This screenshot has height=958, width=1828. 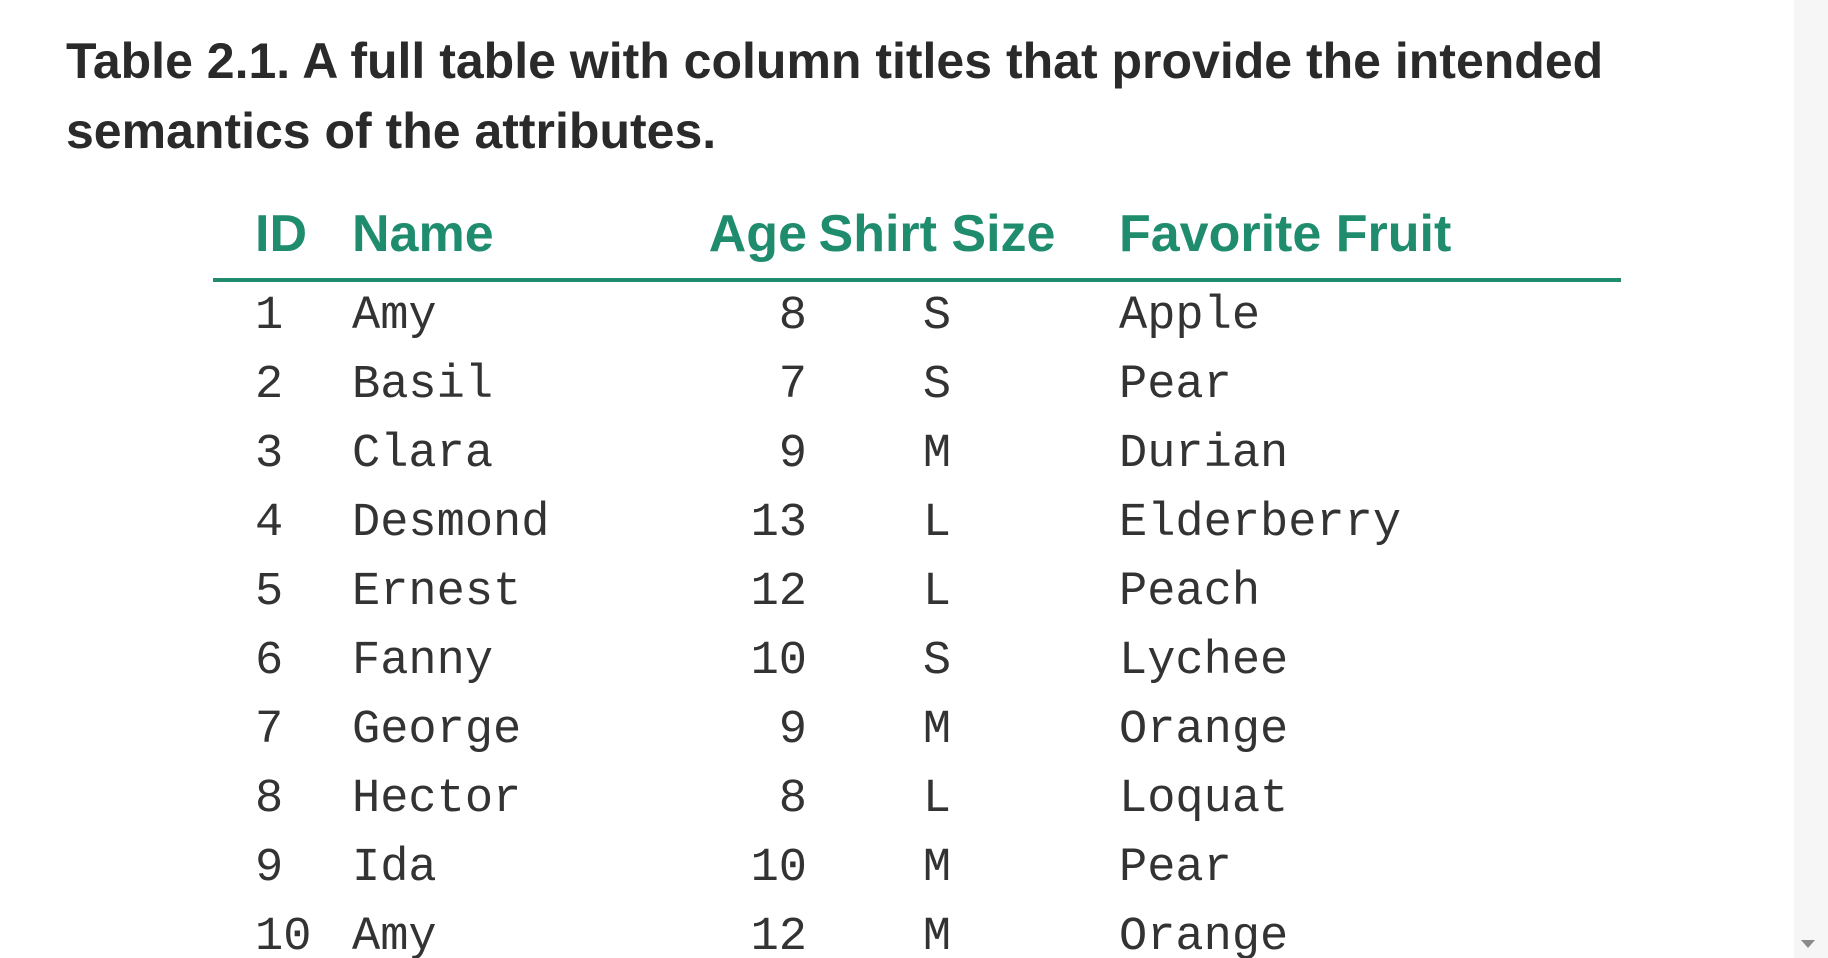 I want to click on cell-name: Ida, so click(x=394, y=868).